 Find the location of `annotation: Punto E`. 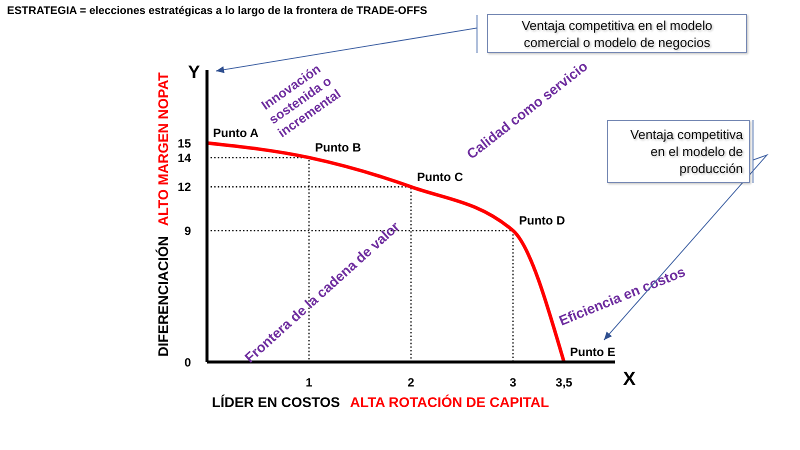

annotation: Punto E is located at coordinates (593, 352).